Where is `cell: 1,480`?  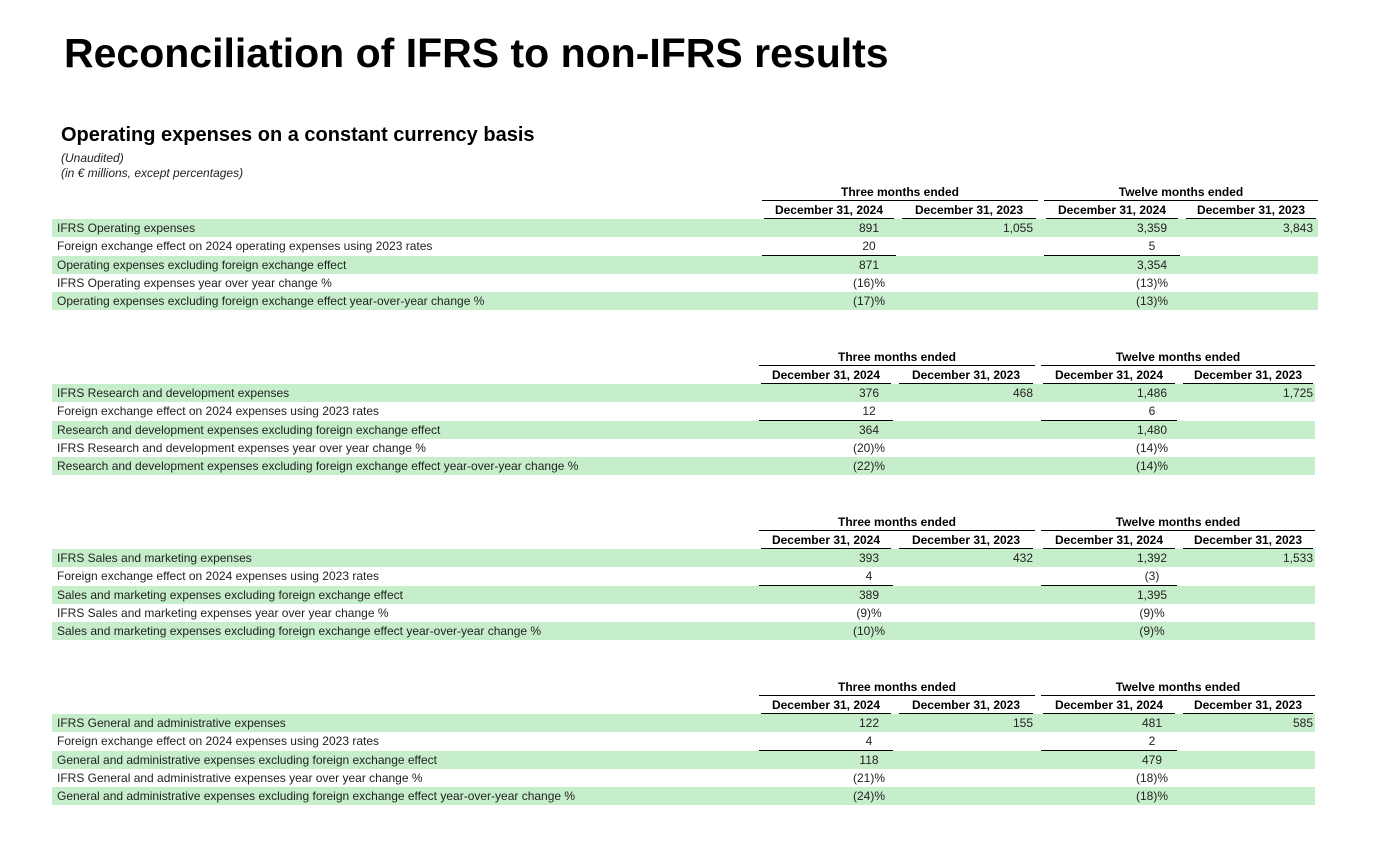 cell: 1,480 is located at coordinates (1152, 429).